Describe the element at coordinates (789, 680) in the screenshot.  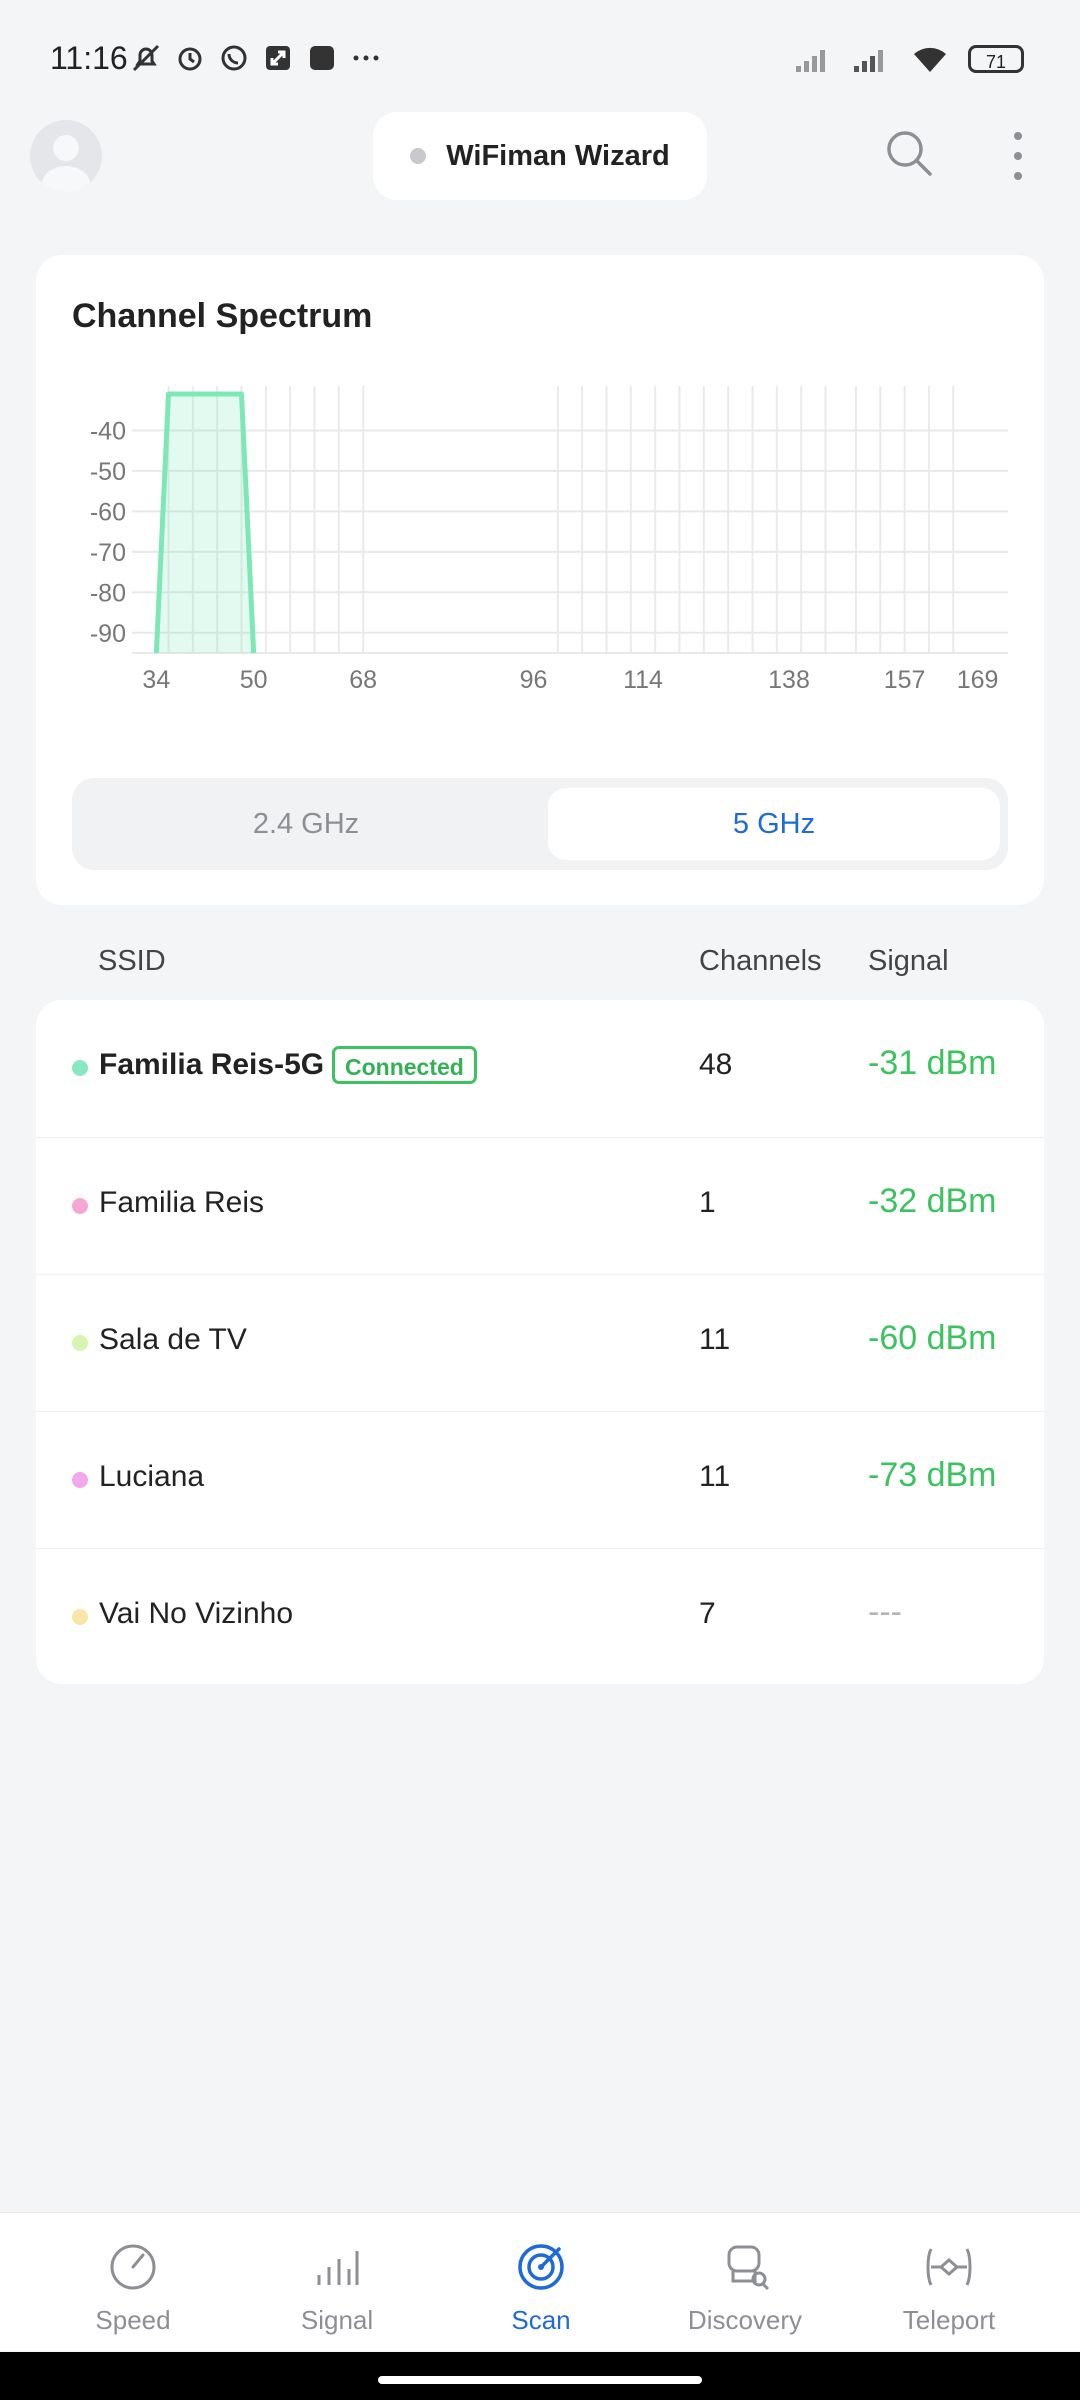
I see `x-tick-label: 138` at that location.